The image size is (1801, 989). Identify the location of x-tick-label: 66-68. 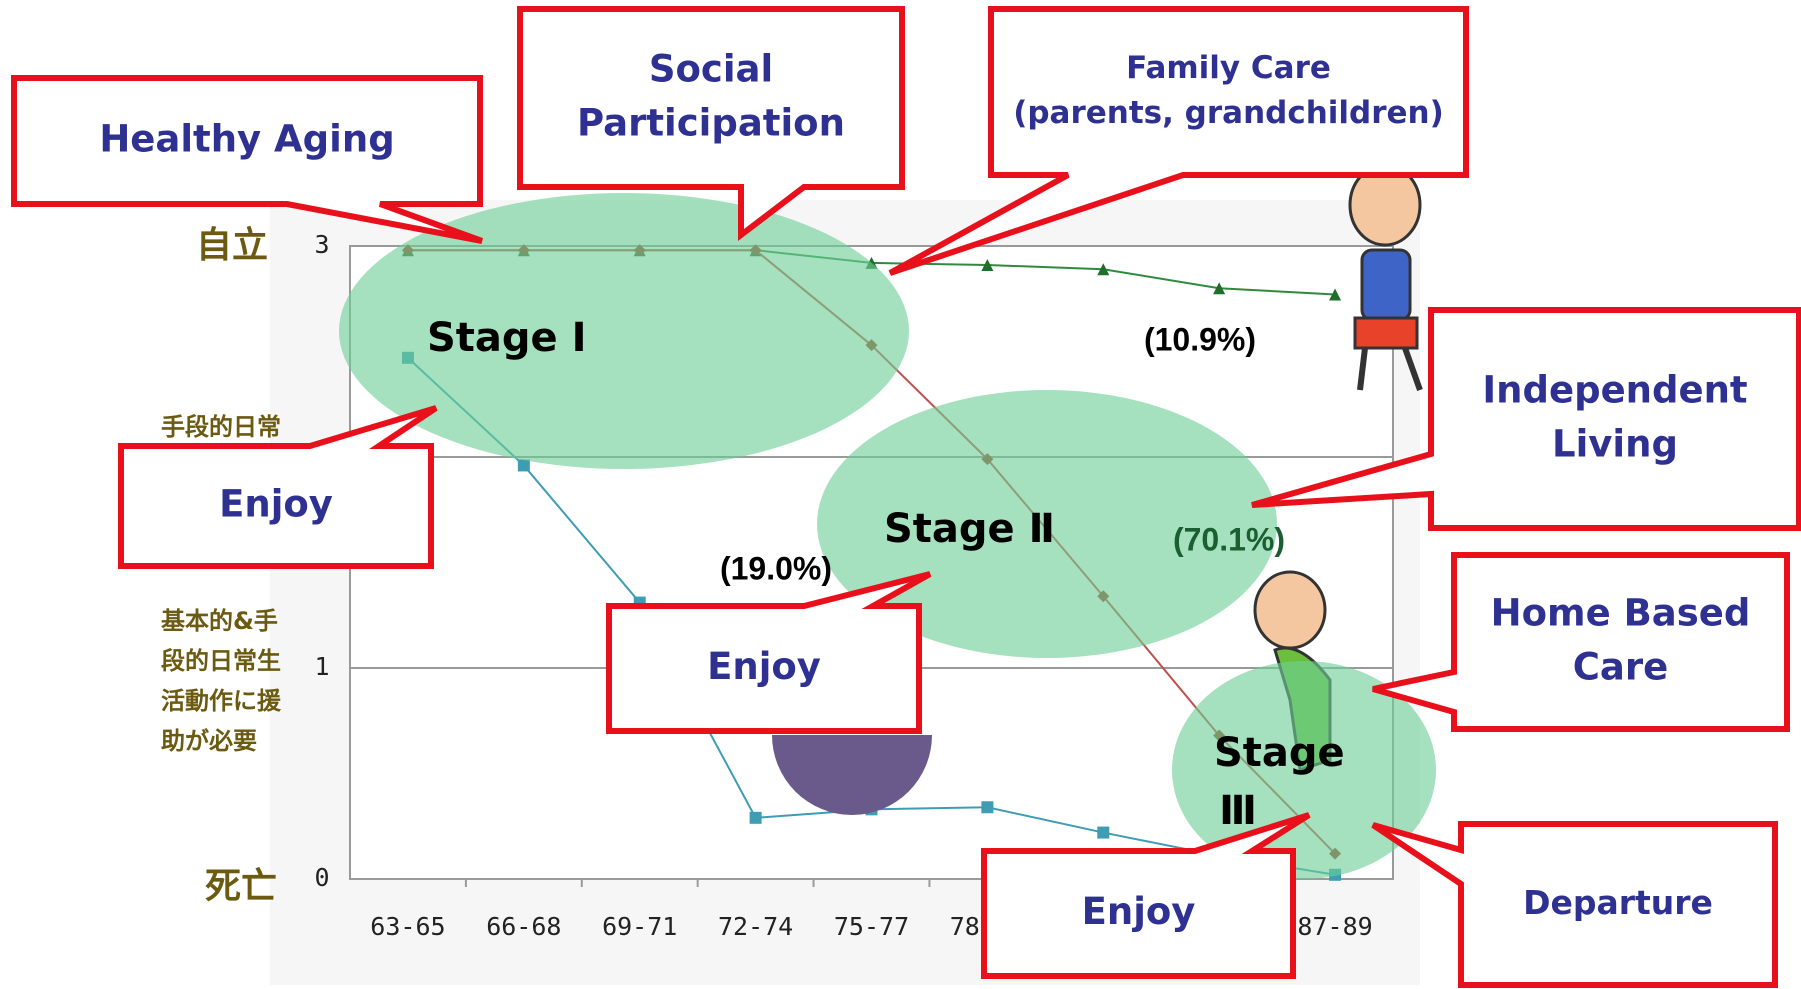
(523, 926).